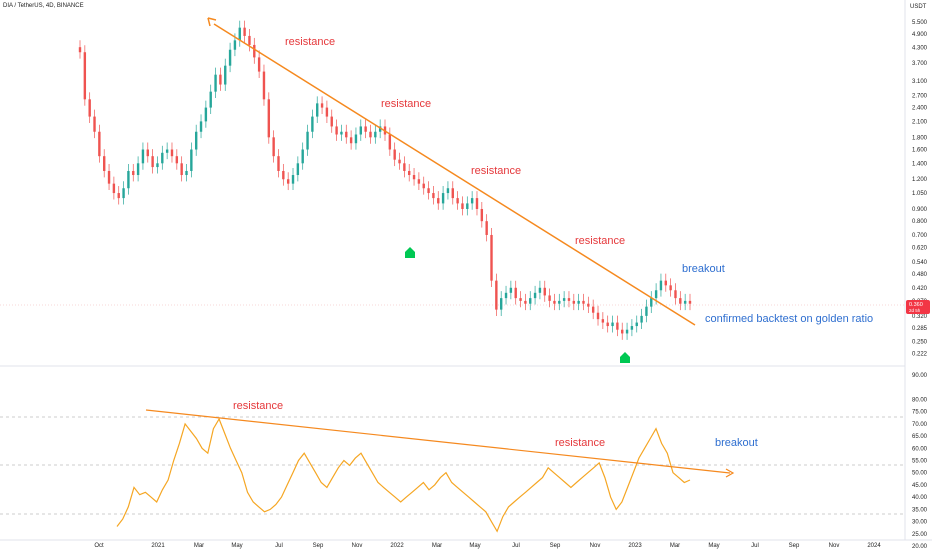 This screenshot has width=932, height=550. I want to click on trendline-arrow-icon, so click(212, 22).